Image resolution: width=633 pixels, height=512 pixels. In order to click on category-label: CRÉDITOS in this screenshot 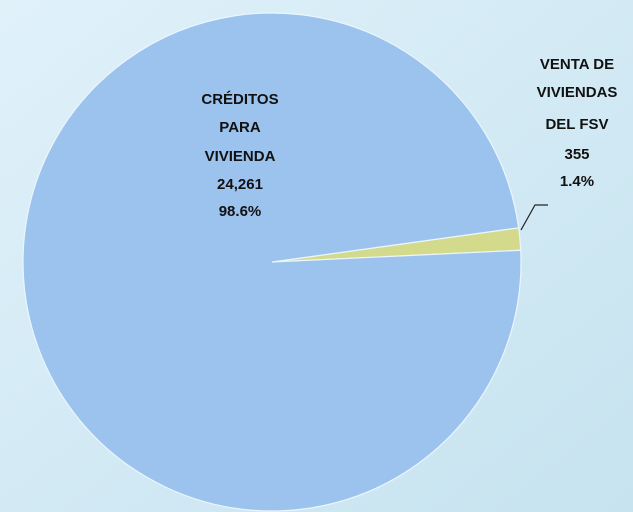, I will do `click(239, 99)`.